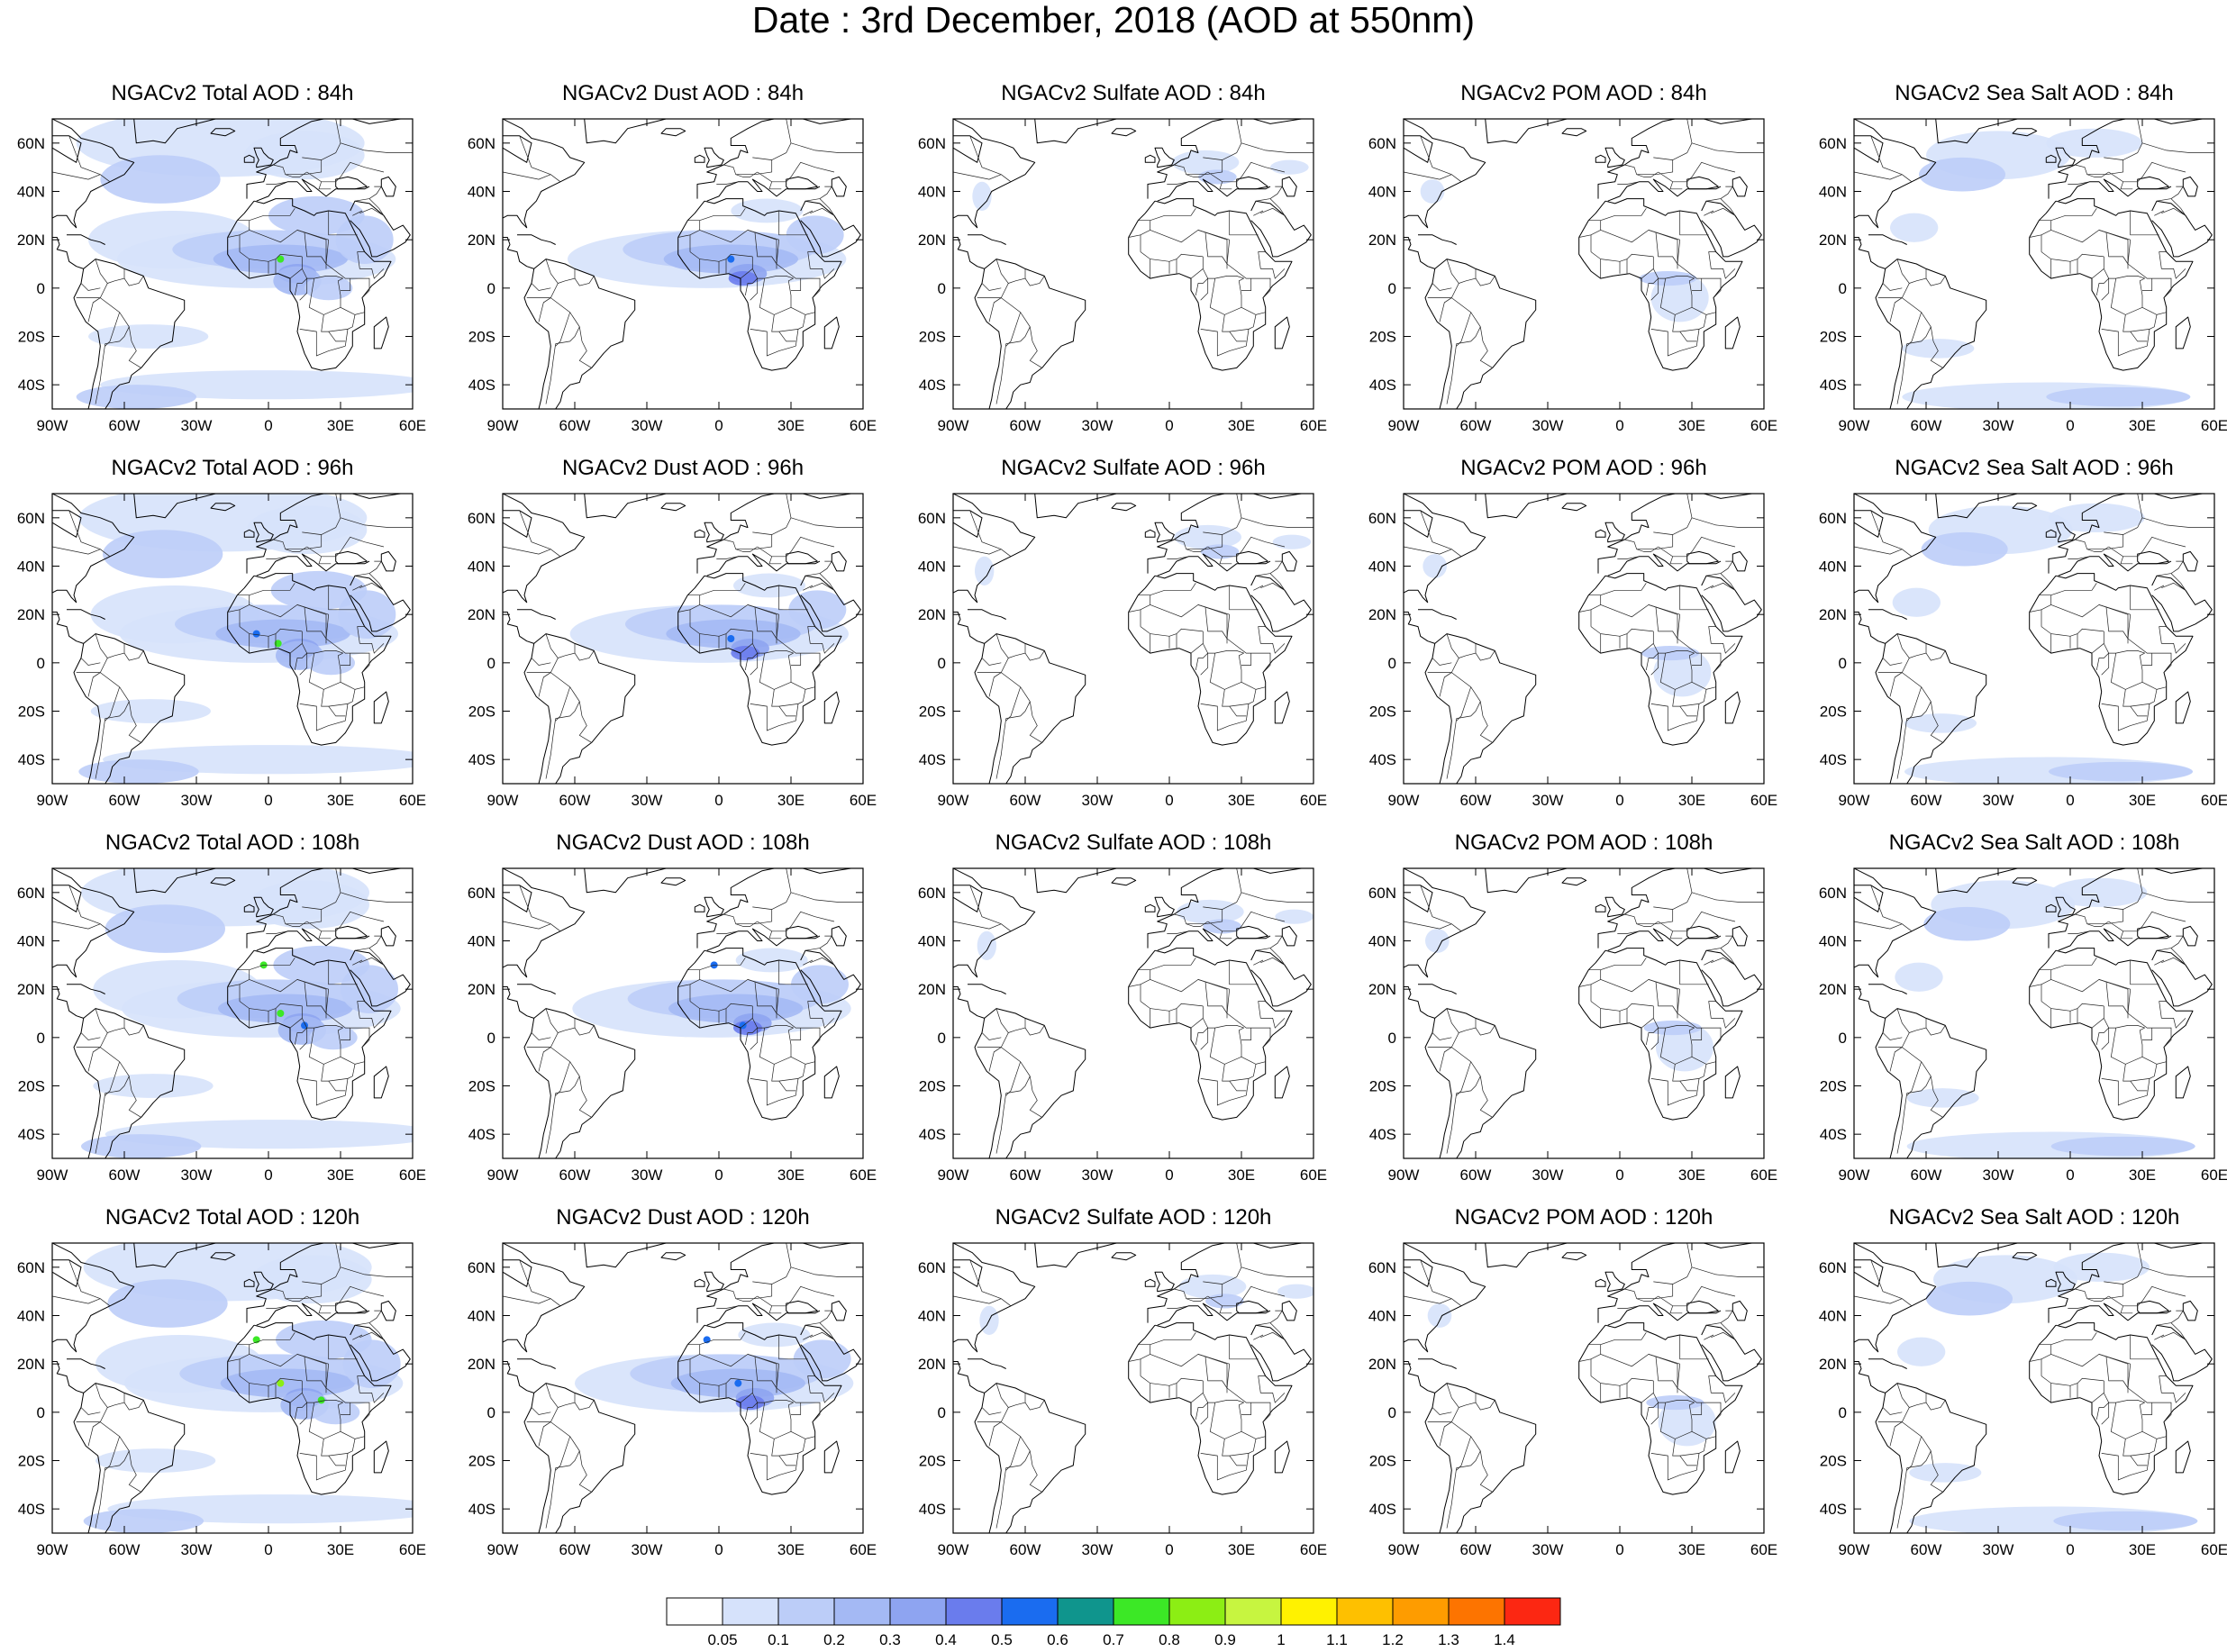  What do you see at coordinates (1583, 1217) in the screenshot?
I see `panel-title: NGACv2 POM AOD : 120h` at bounding box center [1583, 1217].